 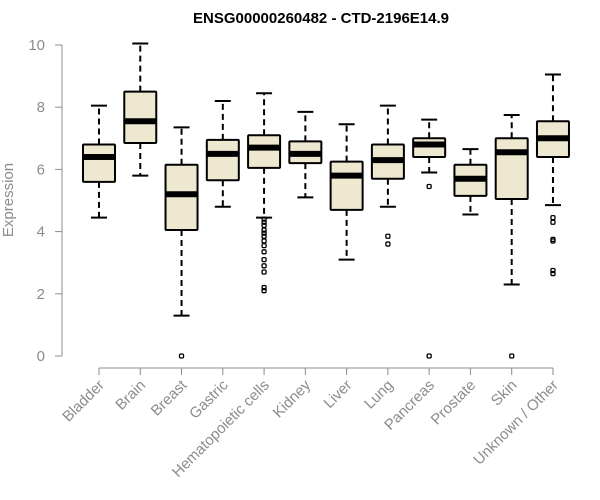 I want to click on y-tick-label: 2, so click(x=41, y=294).